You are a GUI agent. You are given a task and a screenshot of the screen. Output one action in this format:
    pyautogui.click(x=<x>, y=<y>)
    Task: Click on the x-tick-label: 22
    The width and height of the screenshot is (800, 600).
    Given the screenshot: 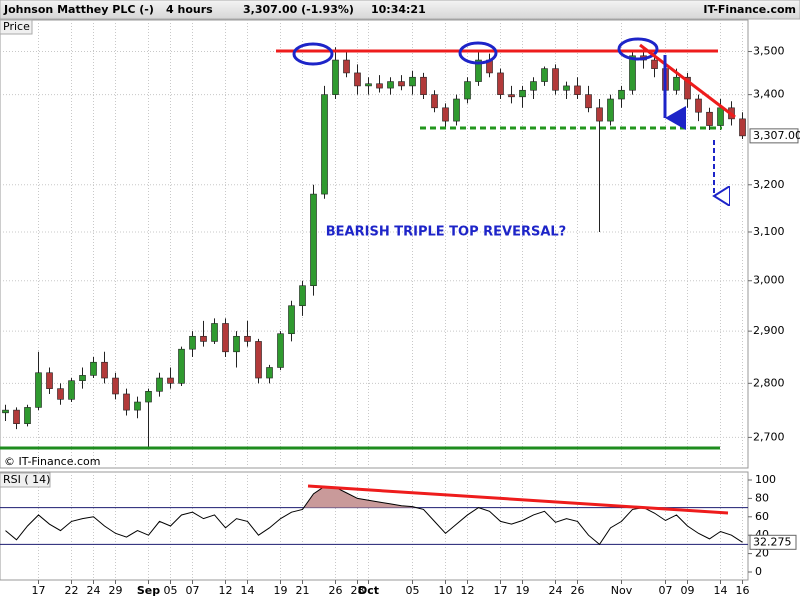 What is the action you would take?
    pyautogui.click(x=72, y=590)
    